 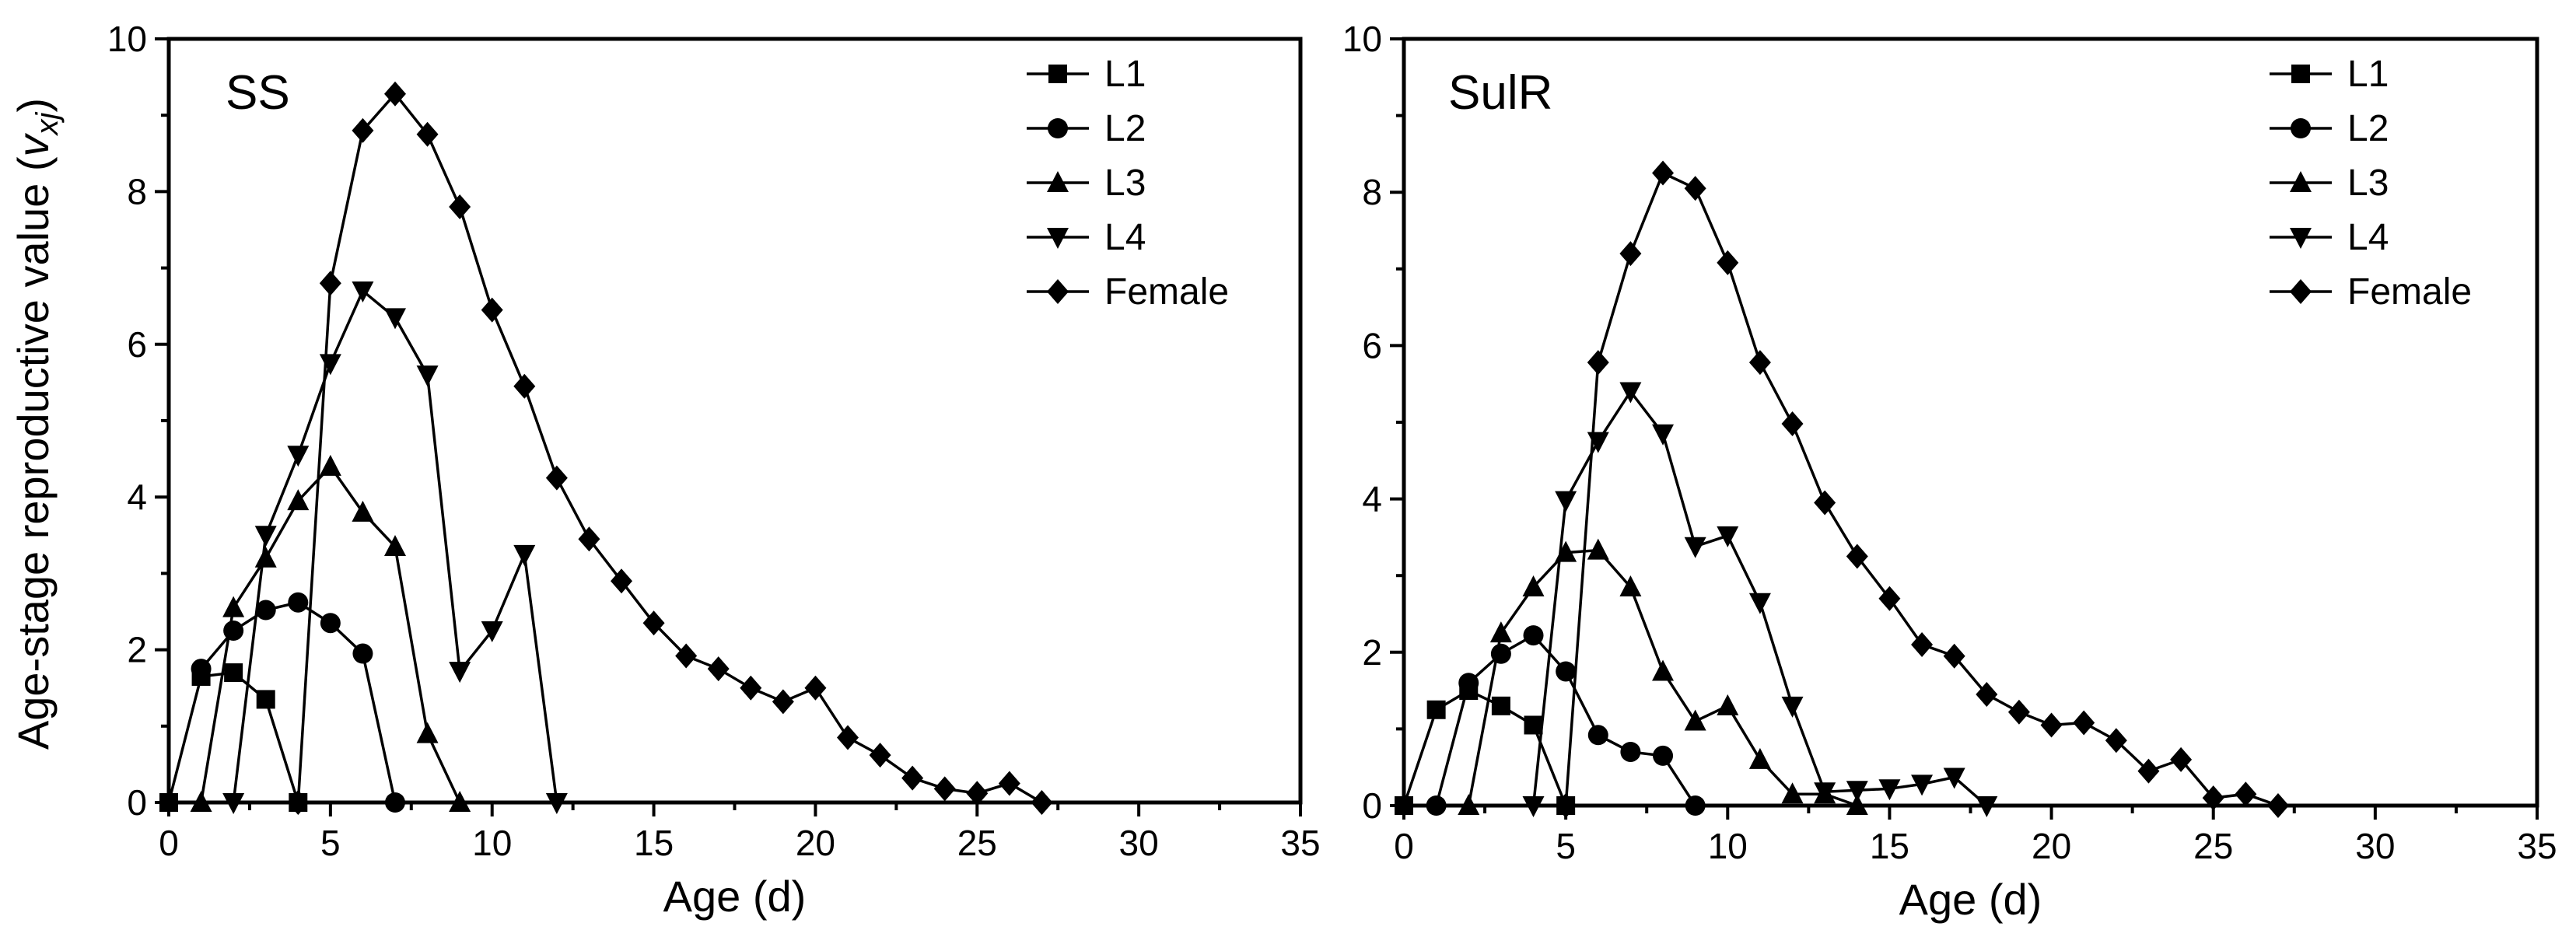 I want to click on series-l1, so click(x=233, y=737).